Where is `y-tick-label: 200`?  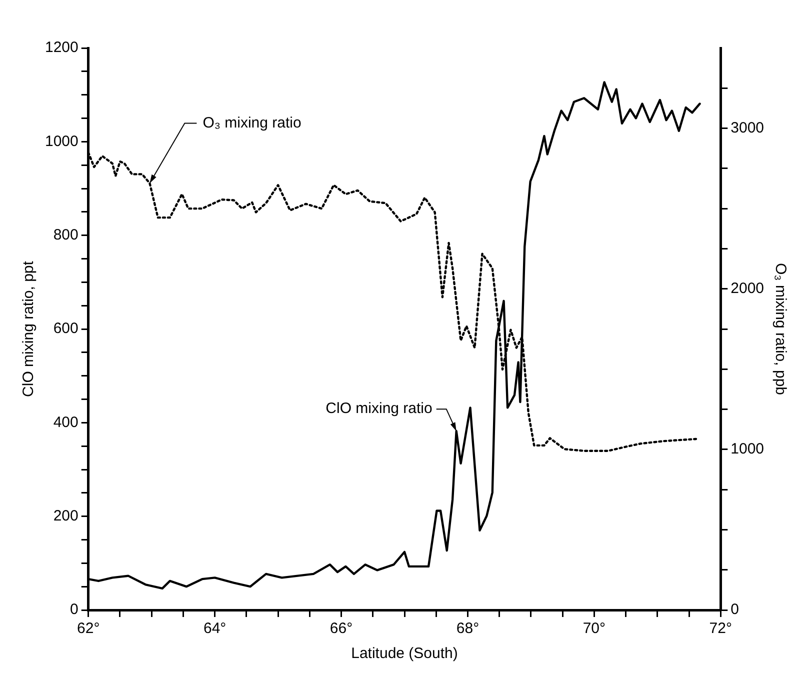
y-tick-label: 200 is located at coordinates (65, 515).